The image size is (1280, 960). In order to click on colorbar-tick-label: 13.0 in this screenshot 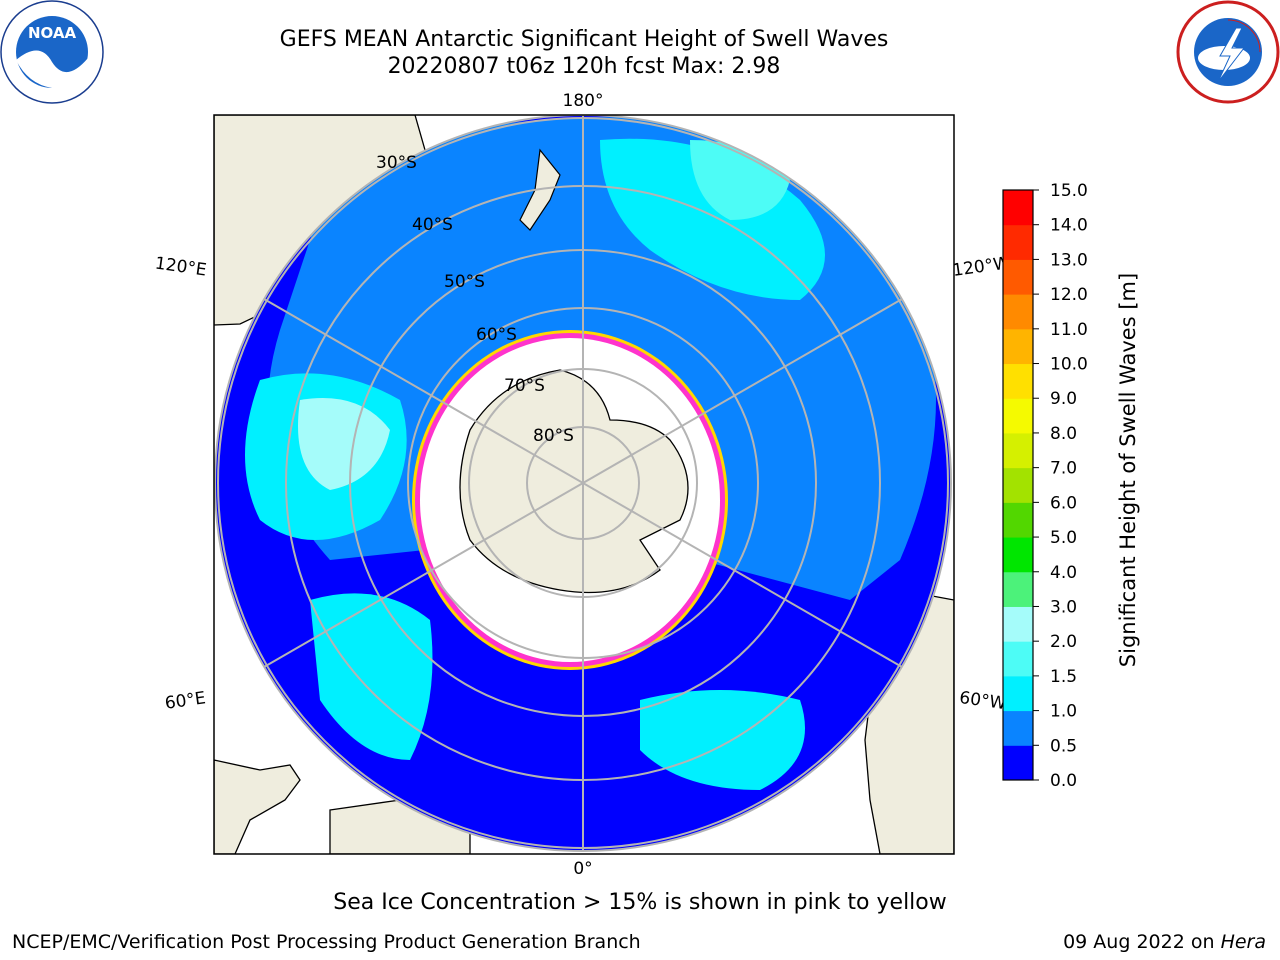, I will do `click(1069, 260)`.